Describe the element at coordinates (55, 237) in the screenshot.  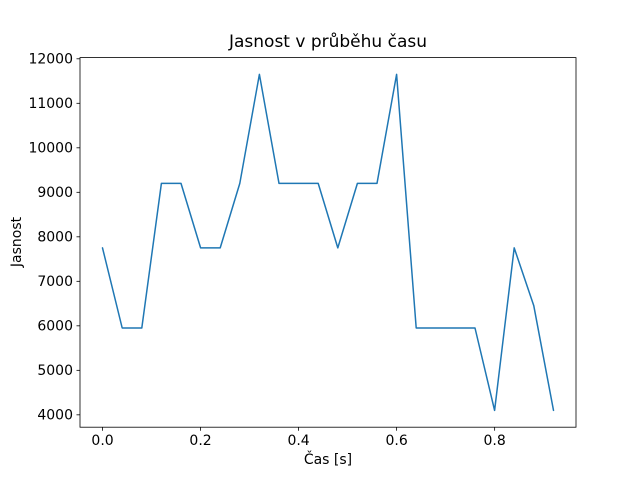
I see `y-tick-label: 8000` at that location.